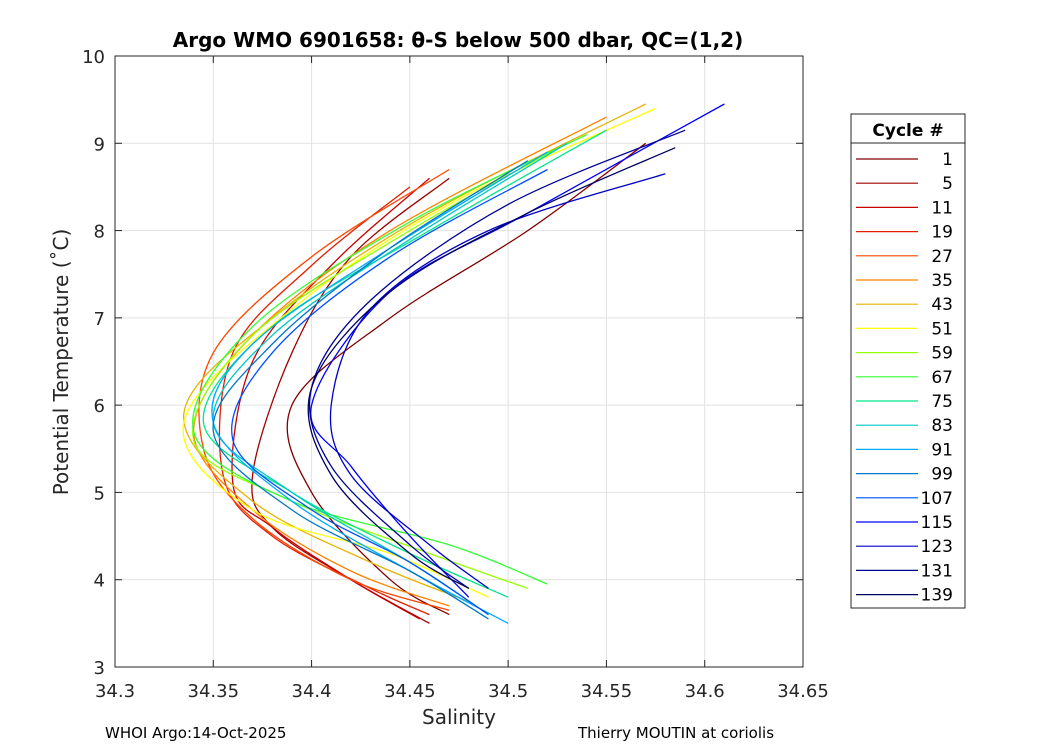  What do you see at coordinates (942, 450) in the screenshot?
I see `legend-label-cycle-91: 91` at bounding box center [942, 450].